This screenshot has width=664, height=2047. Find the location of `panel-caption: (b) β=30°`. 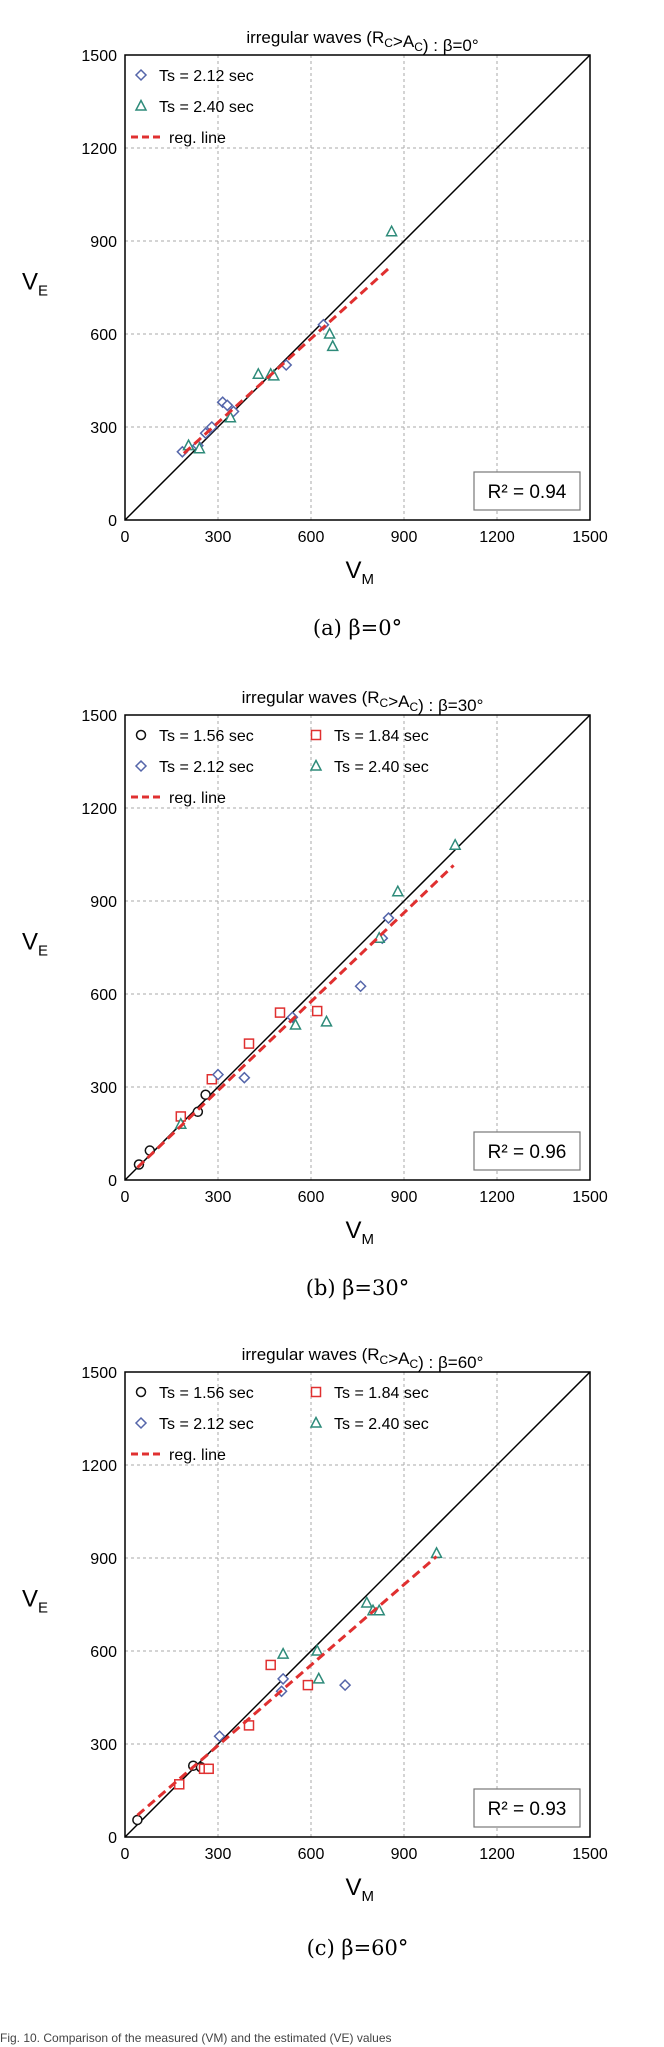

panel-caption: (b) β=30° is located at coordinates (357, 1288).